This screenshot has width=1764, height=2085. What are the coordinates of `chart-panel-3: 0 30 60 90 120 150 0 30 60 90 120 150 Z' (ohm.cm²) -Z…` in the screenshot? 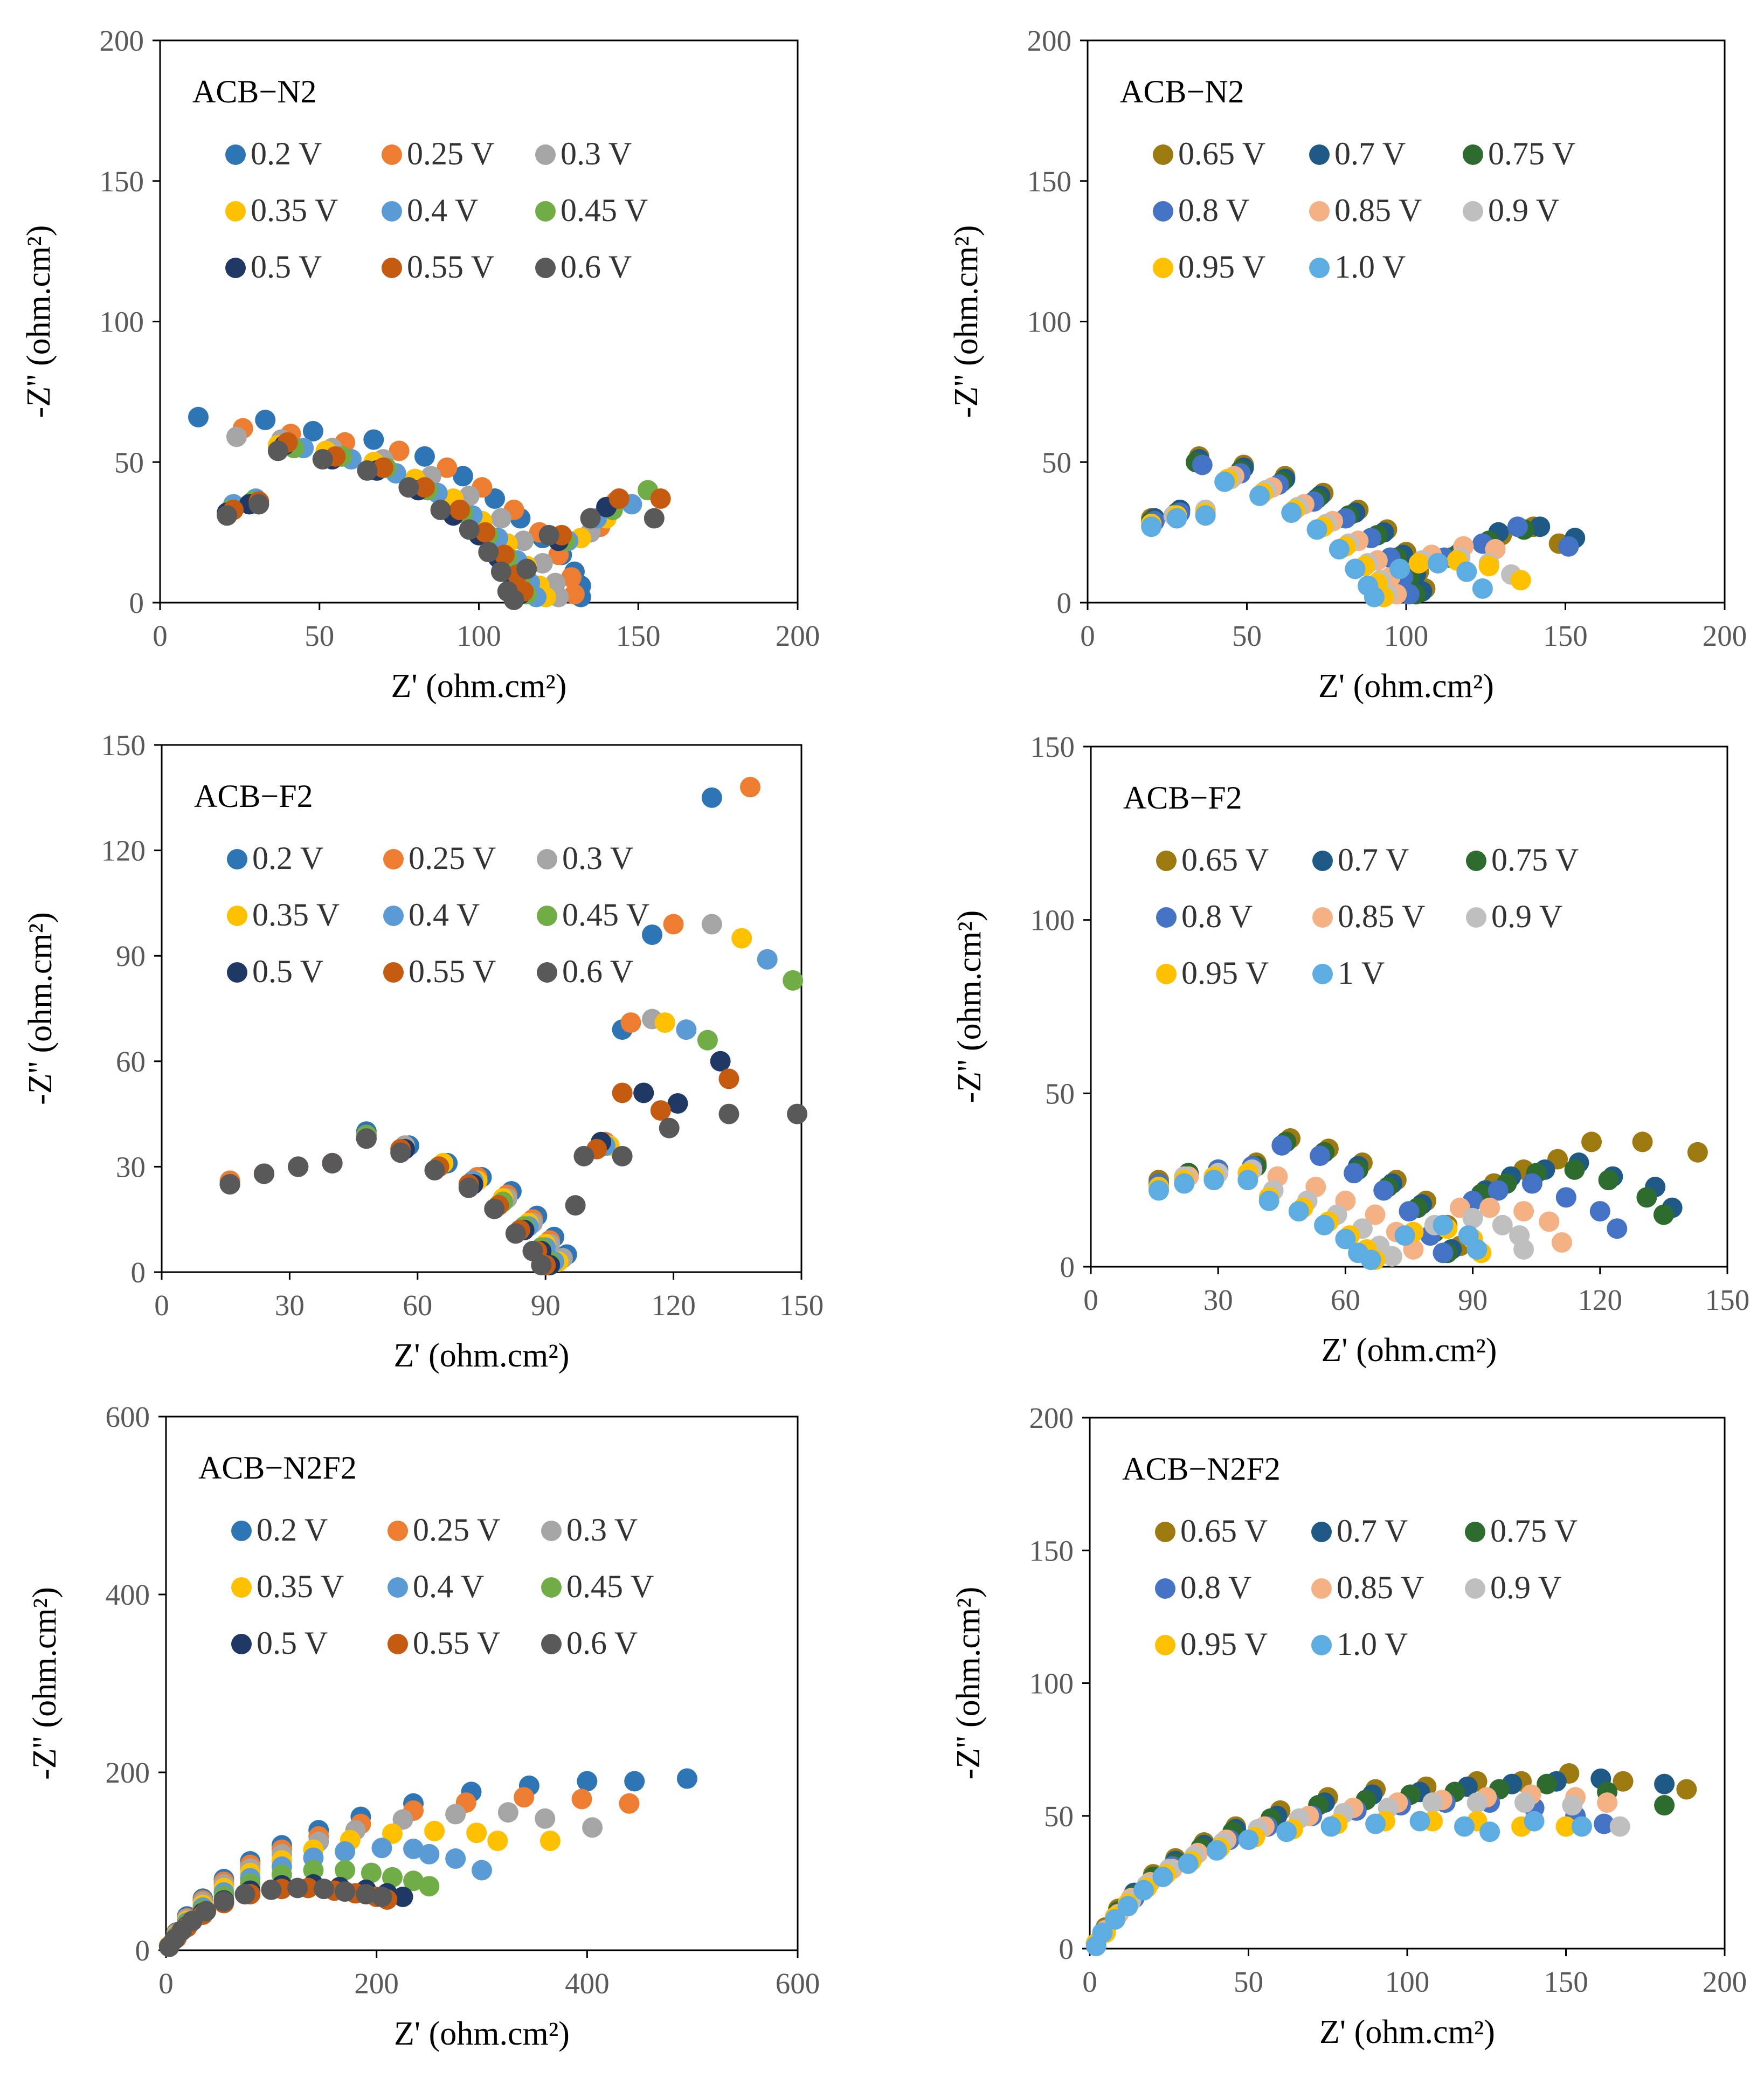 It's located at (423, 1051).